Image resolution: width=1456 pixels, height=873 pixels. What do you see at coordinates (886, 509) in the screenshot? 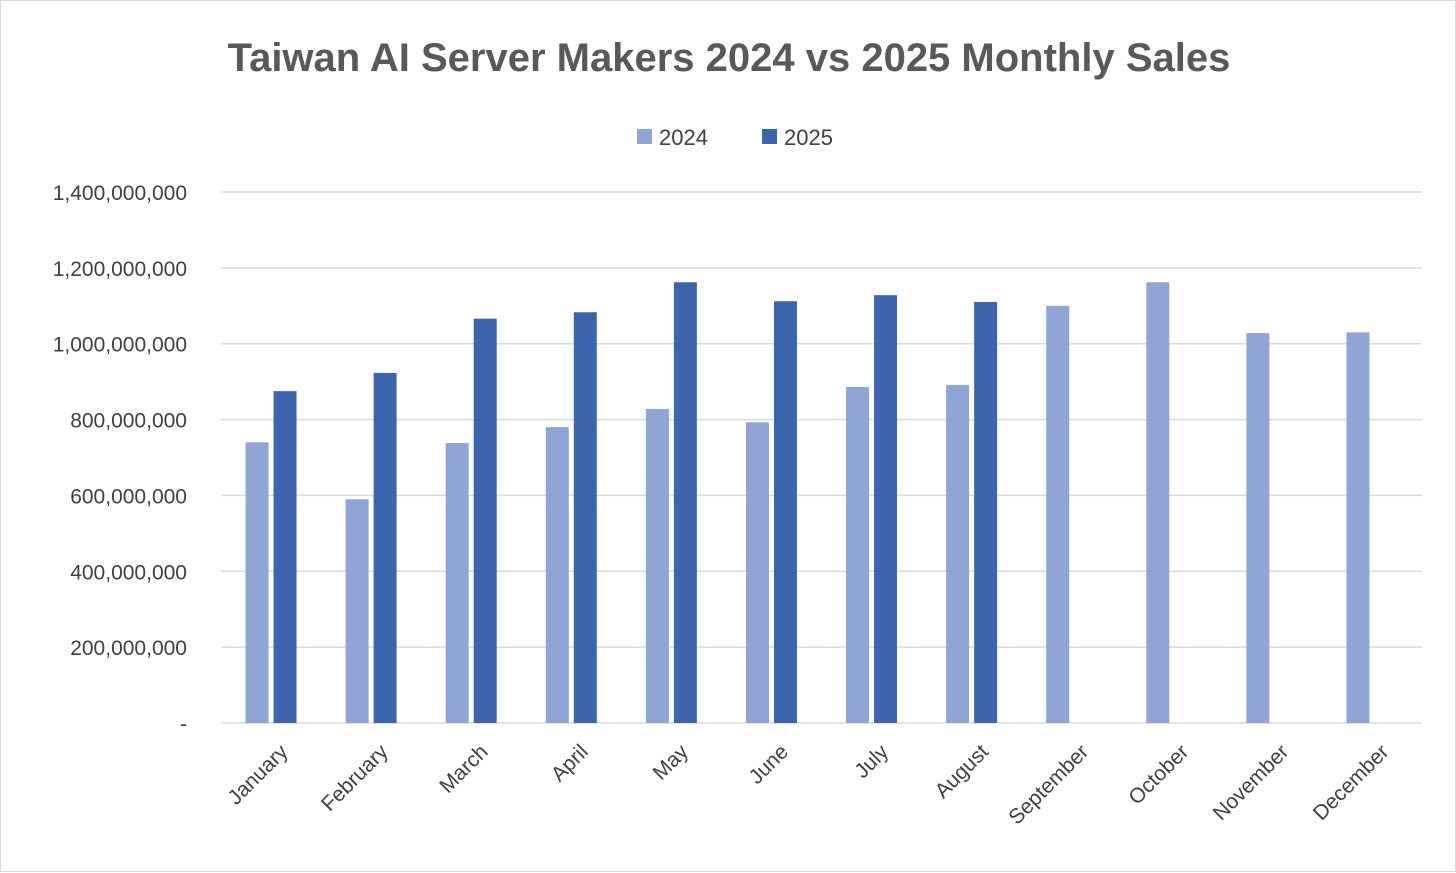
I see `bar-2025-july` at bounding box center [886, 509].